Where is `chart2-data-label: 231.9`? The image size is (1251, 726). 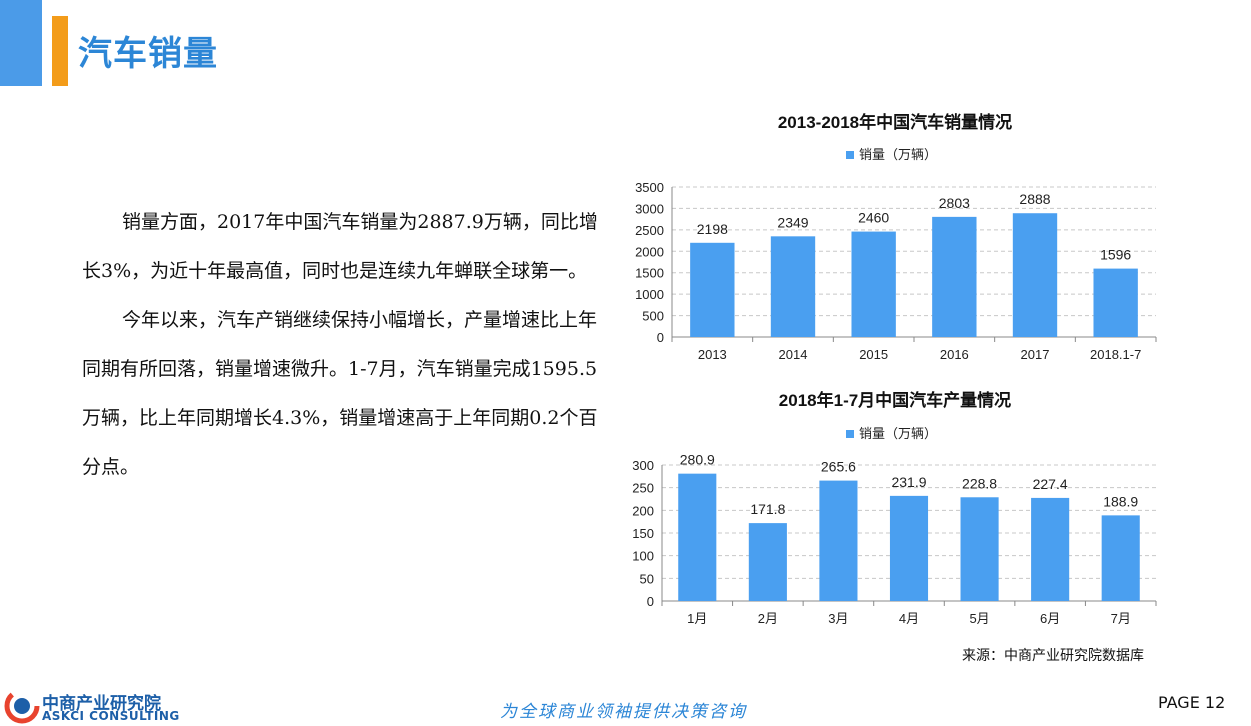
chart2-data-label: 231.9 is located at coordinates (908, 482).